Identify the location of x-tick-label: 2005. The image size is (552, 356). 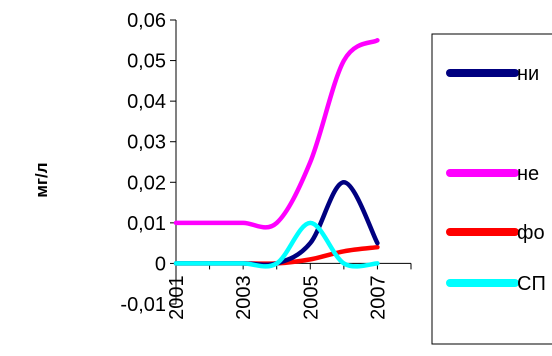
(311, 297).